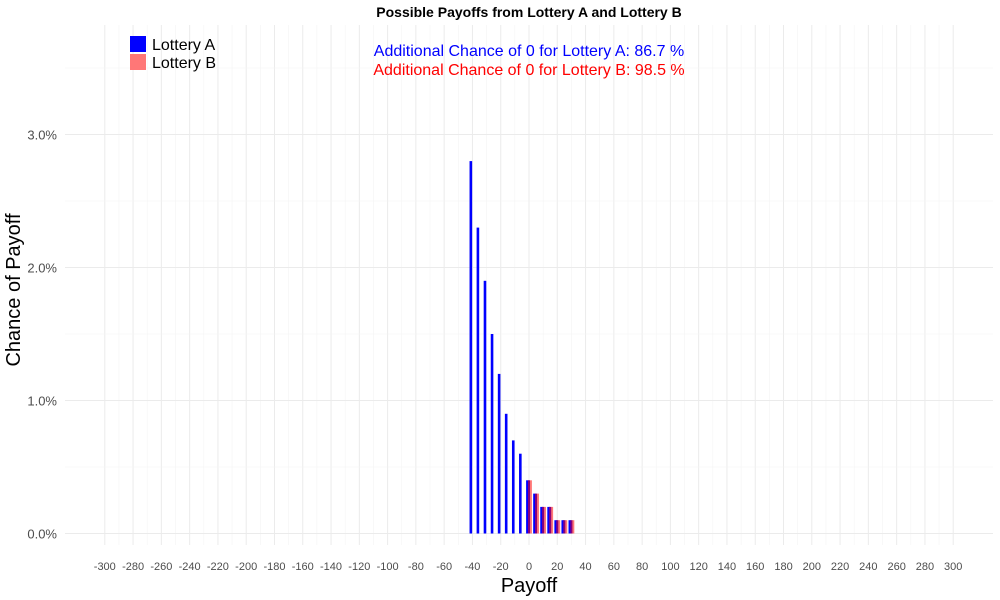 The height and width of the screenshot is (600, 1000). I want to click on x-tick-label: 100, so click(670, 567).